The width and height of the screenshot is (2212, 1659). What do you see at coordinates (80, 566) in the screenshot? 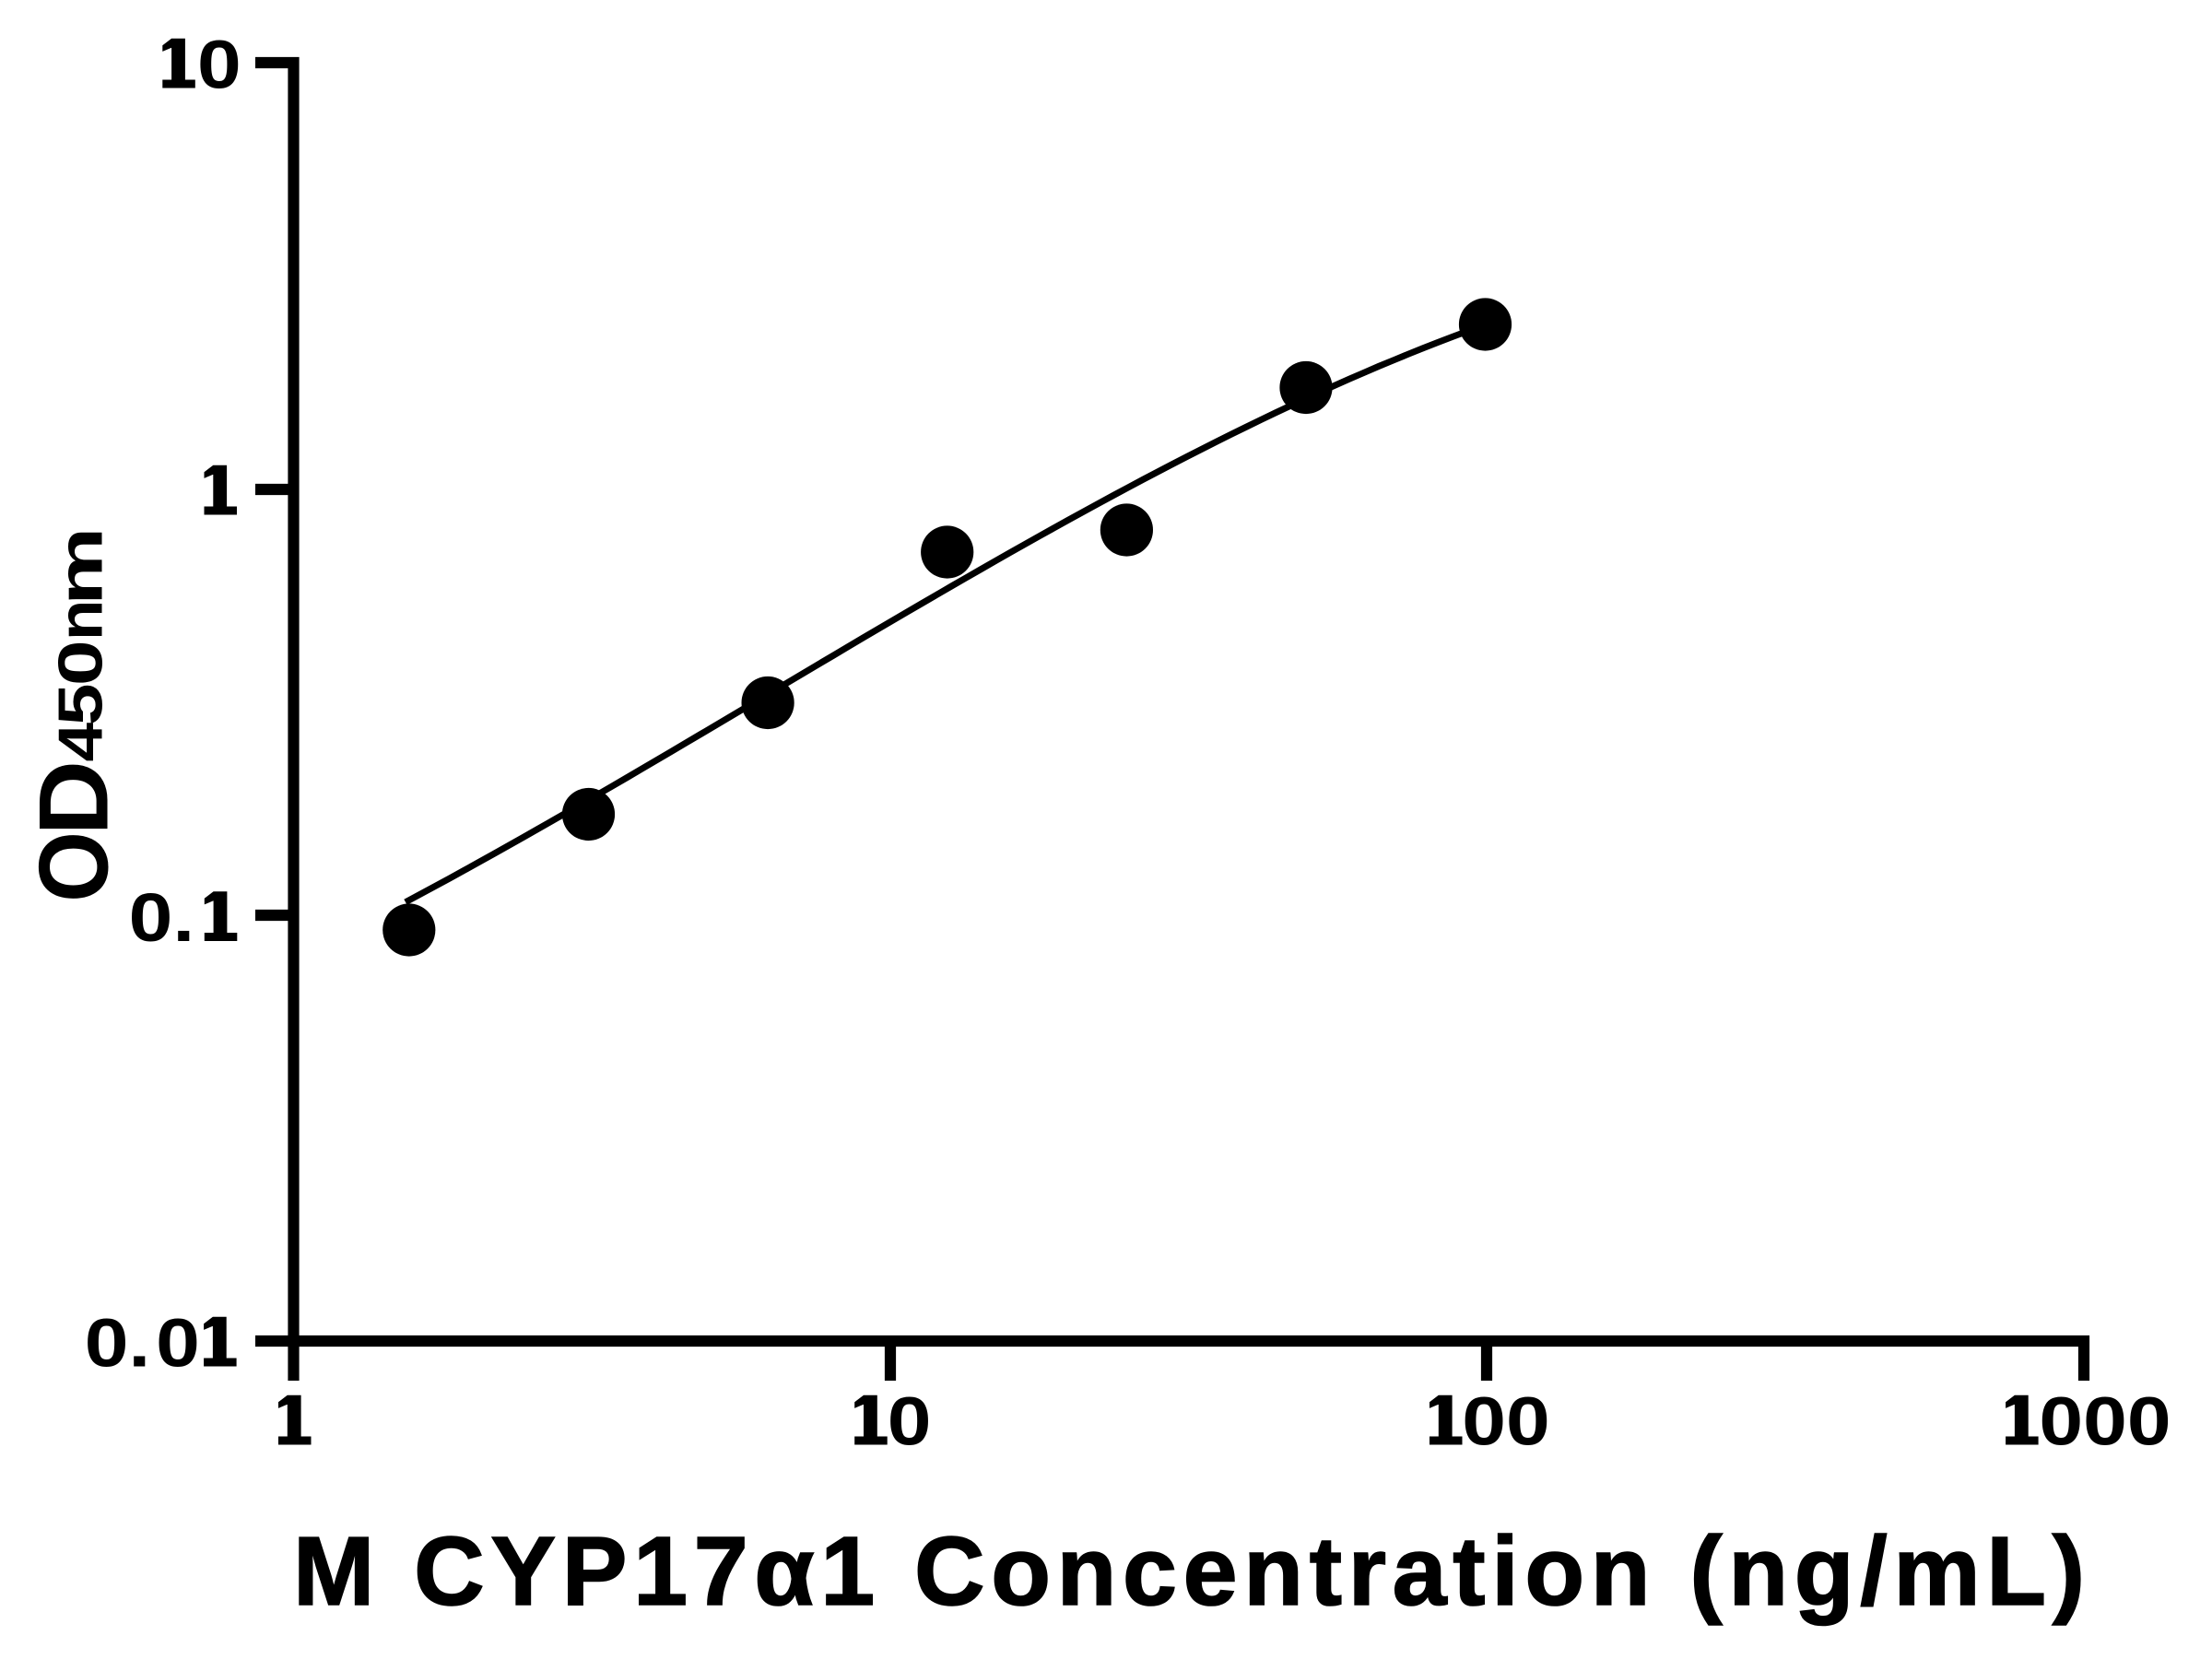
I see `svg-text: m` at bounding box center [80, 566].